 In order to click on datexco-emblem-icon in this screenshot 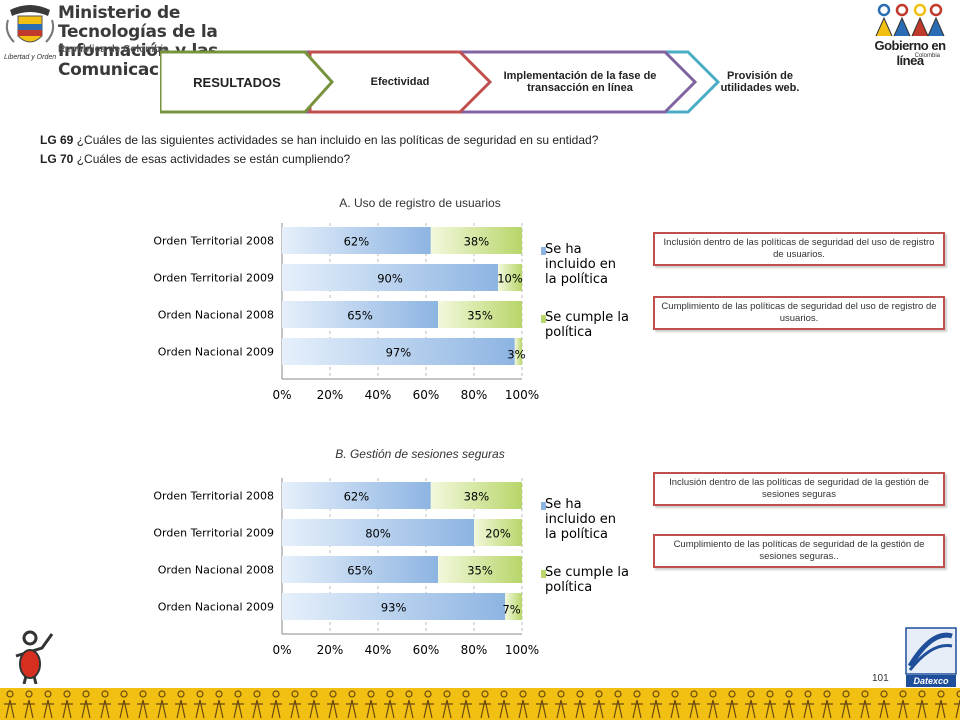, I will do `click(931, 651)`.